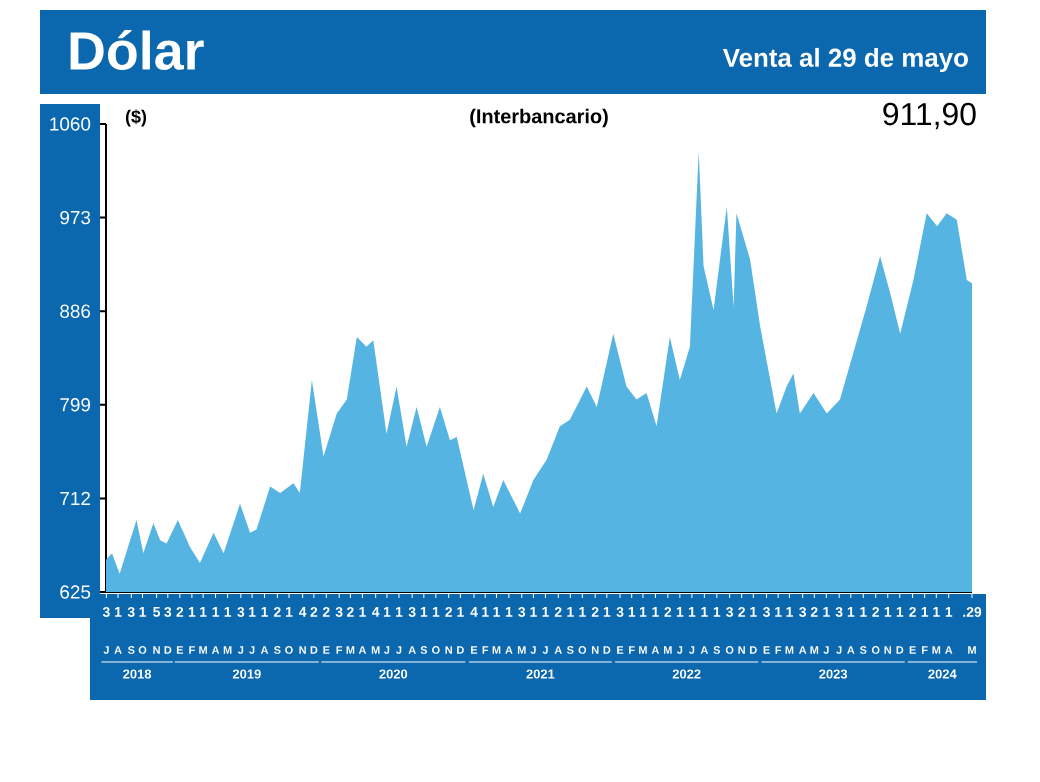  Describe the element at coordinates (75, 498) in the screenshot. I see `y-tick-label: 712` at that location.